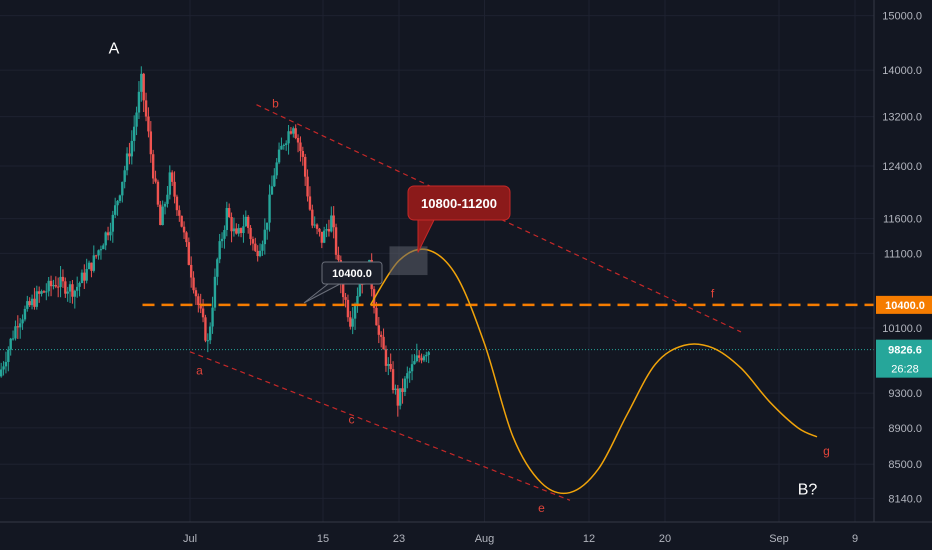  Describe the element at coordinates (905, 394) in the screenshot. I see `price-tick-label: 9300.0` at that location.